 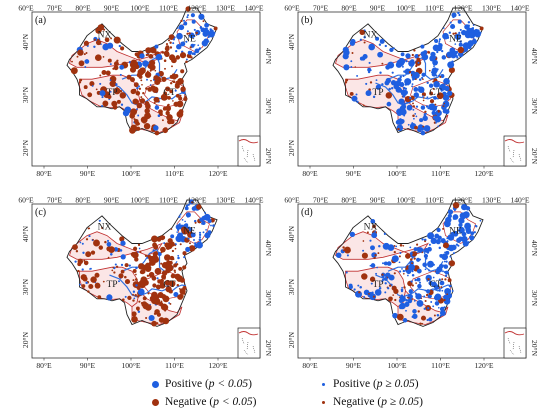 What do you see at coordinates (268, 106) in the screenshot?
I see `right-lat-label: 30°N` at bounding box center [268, 106].